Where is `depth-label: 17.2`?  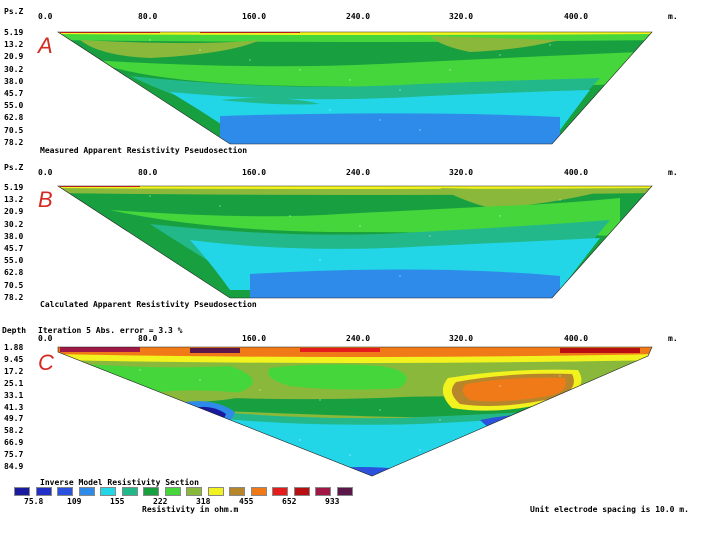 depth-label: 17.2 is located at coordinates (14, 371).